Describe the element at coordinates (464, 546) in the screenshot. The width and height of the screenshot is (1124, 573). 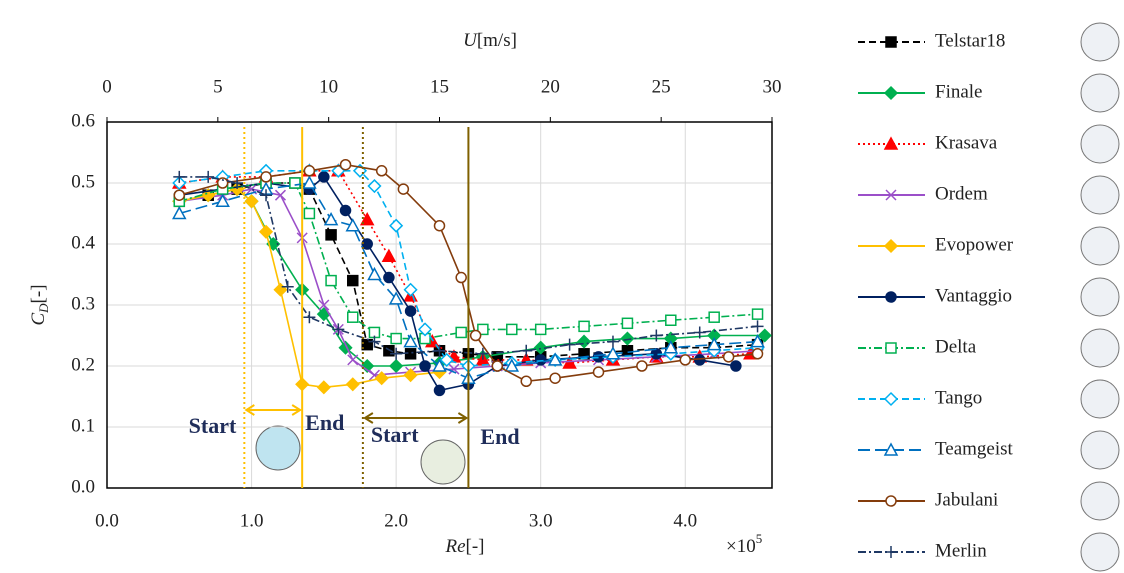
I see `x-axis-title: Re[-]` at that location.